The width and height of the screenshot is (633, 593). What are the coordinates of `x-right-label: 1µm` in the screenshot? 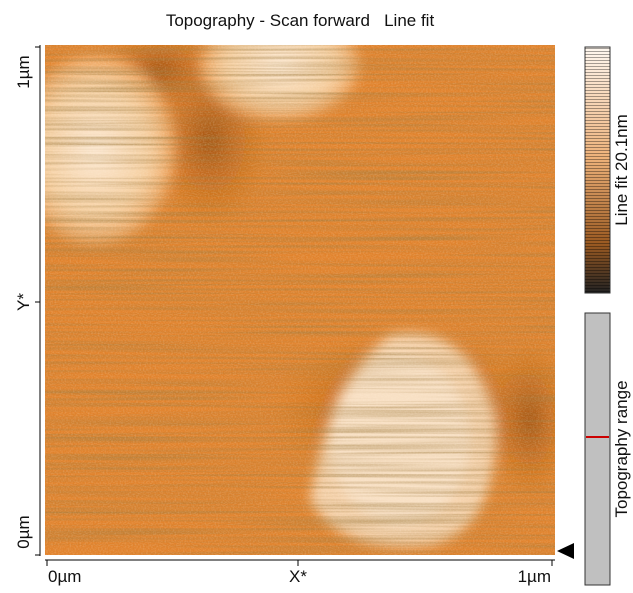 It's located at (534, 576).